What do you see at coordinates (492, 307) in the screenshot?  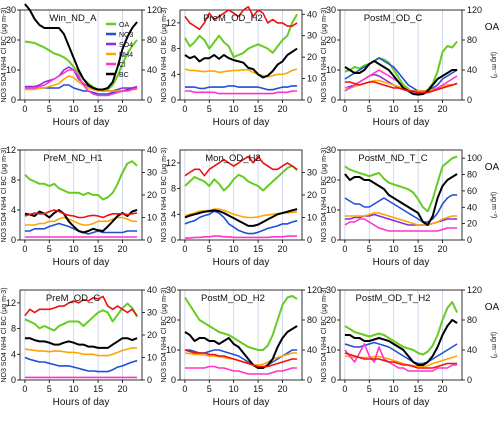 I see `oa-axis-label: OA` at bounding box center [492, 307].